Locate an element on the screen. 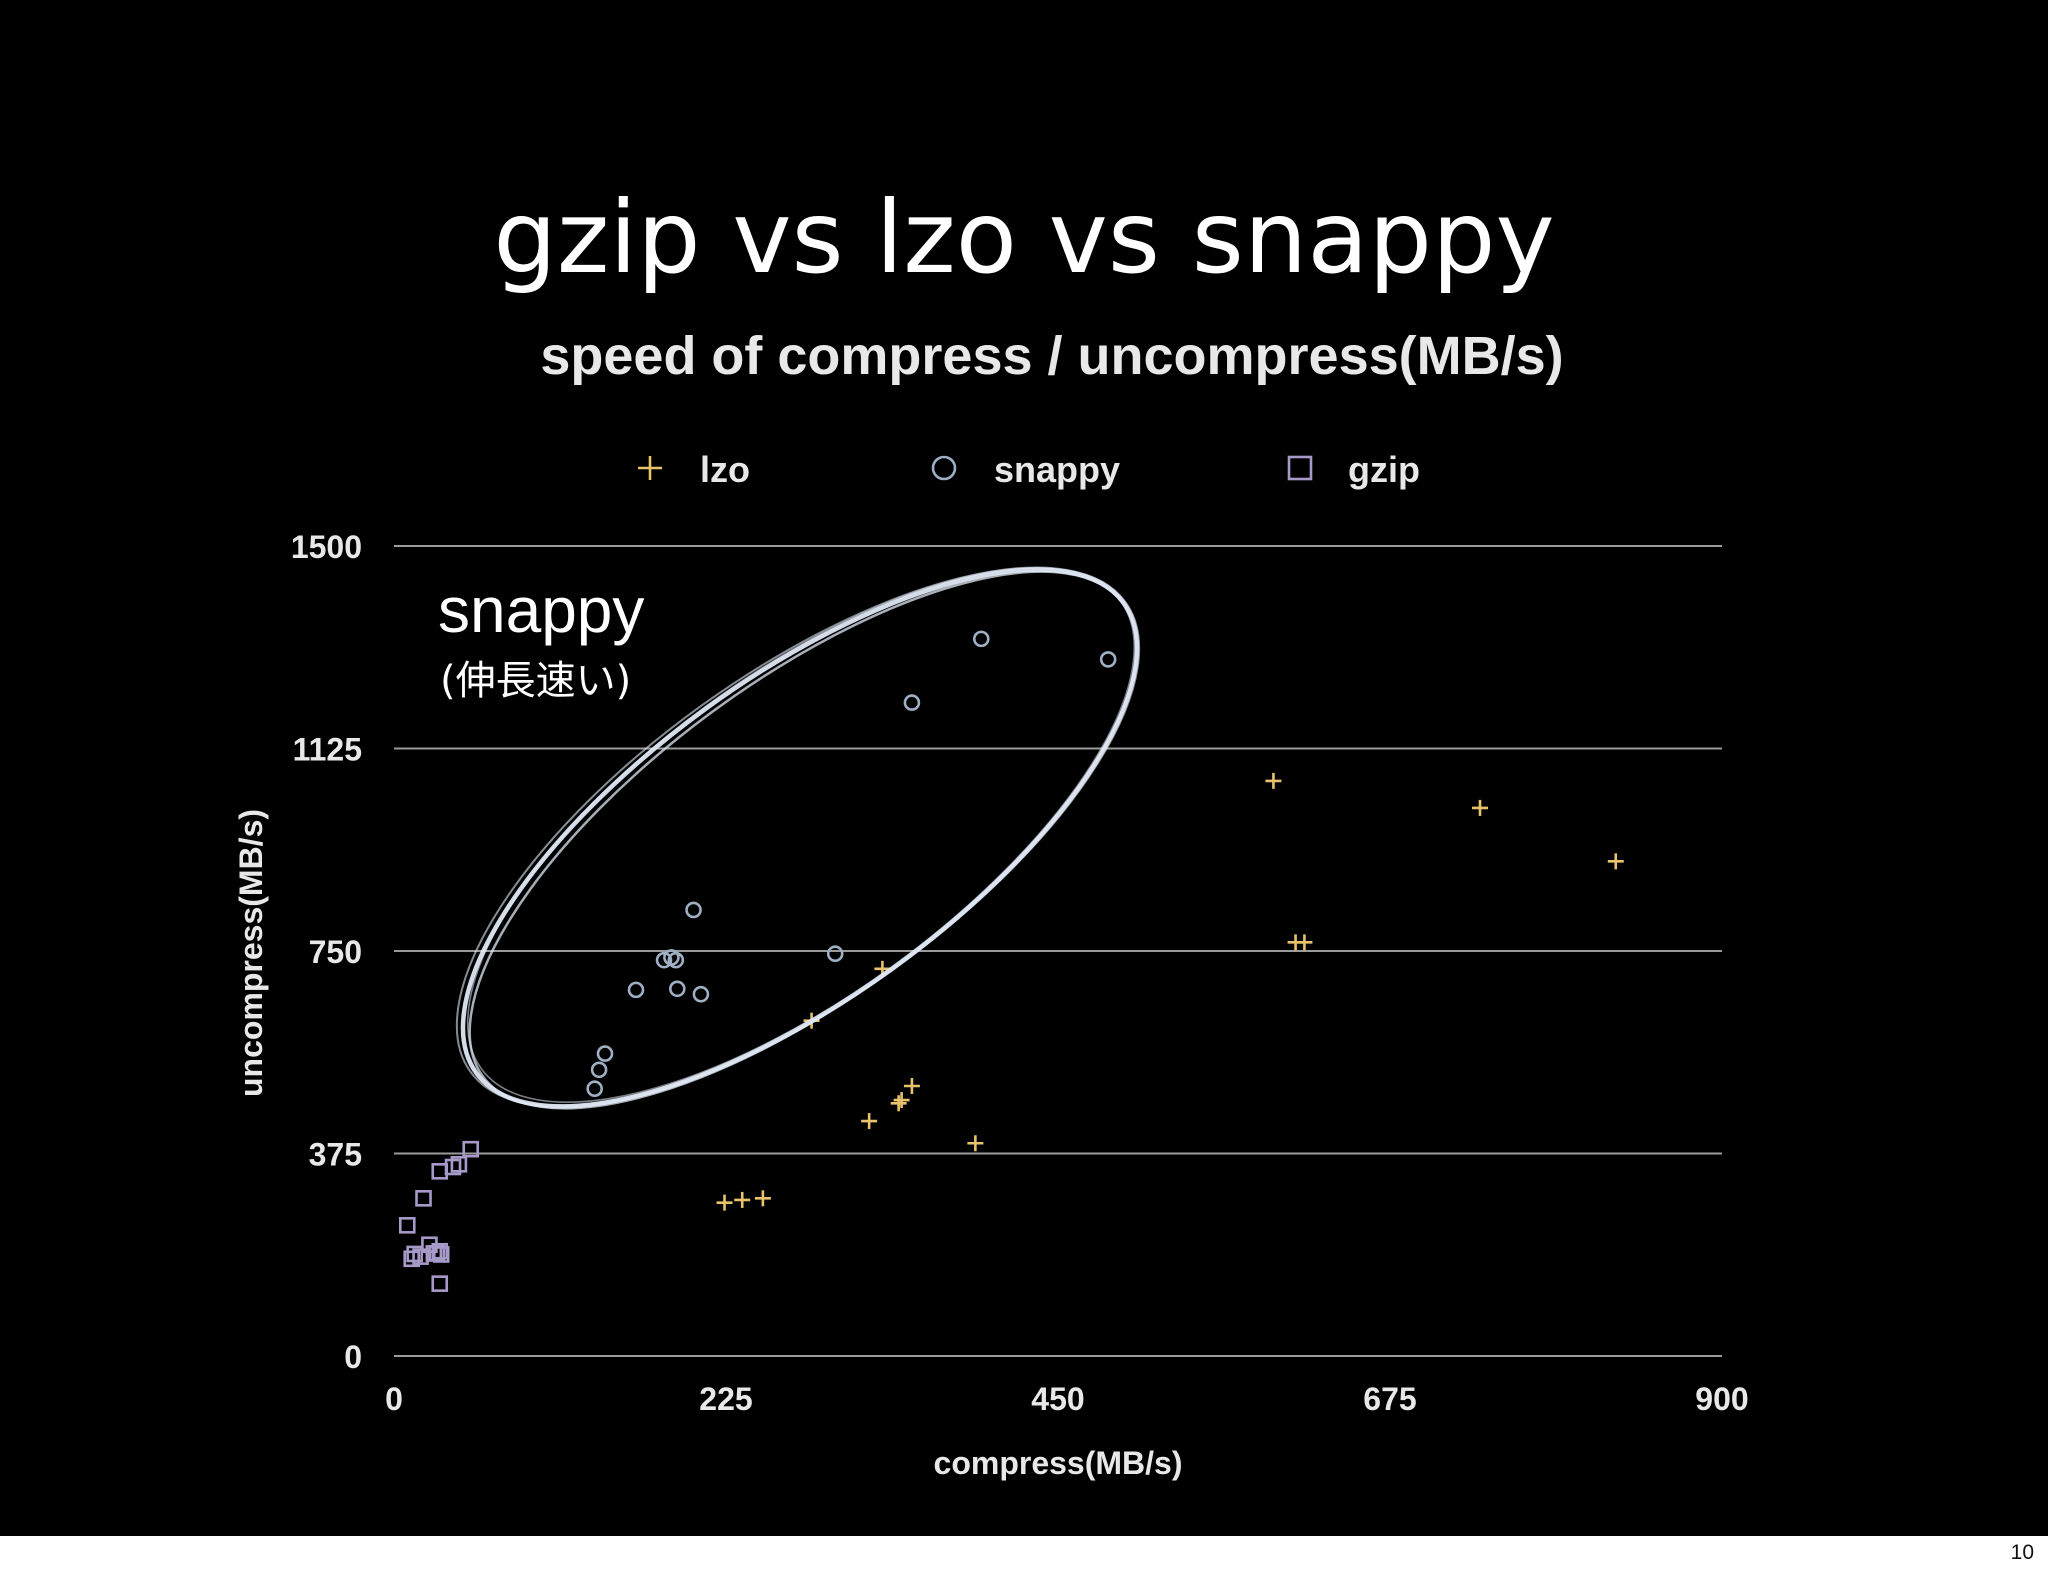  legend-label-gzip: gzip is located at coordinates (1384, 469).